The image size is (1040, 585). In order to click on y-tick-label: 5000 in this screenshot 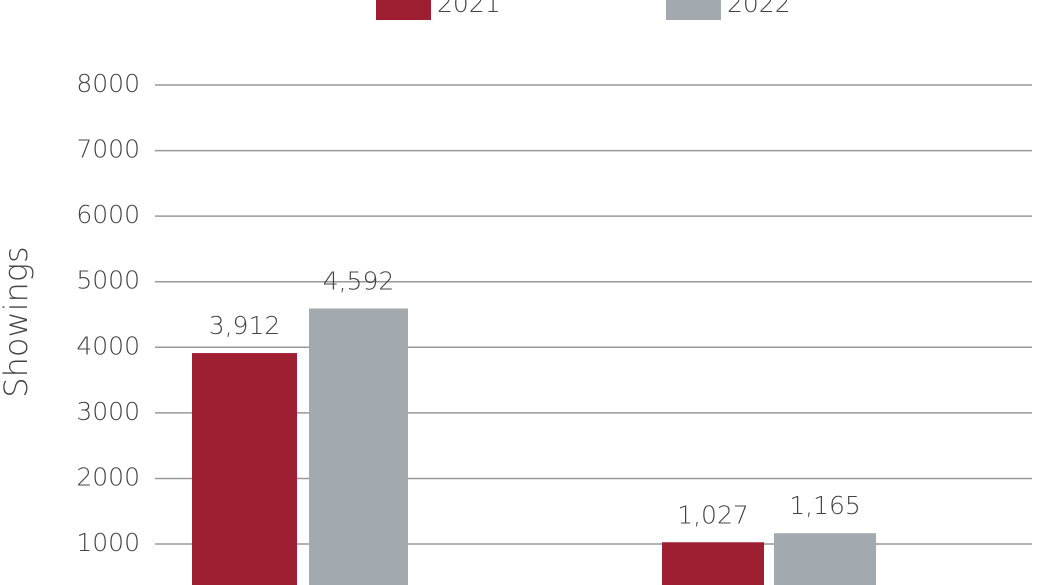, I will do `click(108, 280)`.